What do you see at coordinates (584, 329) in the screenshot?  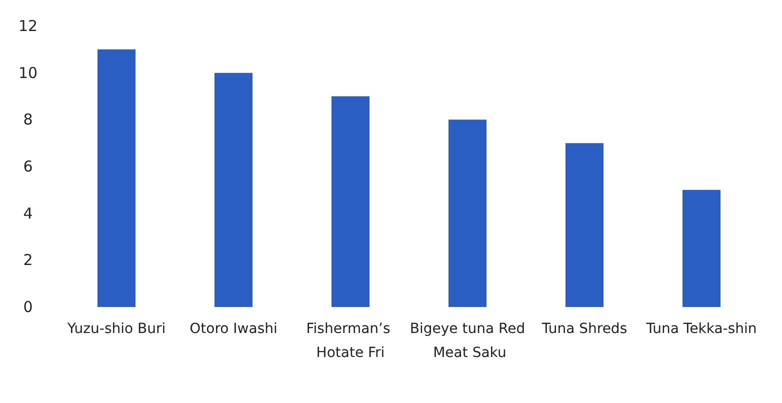 I see `x-tick-label: Tuna Shreds` at bounding box center [584, 329].